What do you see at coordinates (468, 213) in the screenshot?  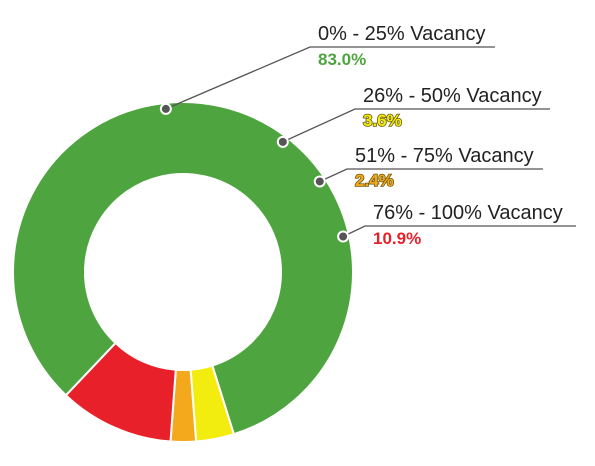 I see `category-label-76-100: 76% - 100% Vacancy` at bounding box center [468, 213].